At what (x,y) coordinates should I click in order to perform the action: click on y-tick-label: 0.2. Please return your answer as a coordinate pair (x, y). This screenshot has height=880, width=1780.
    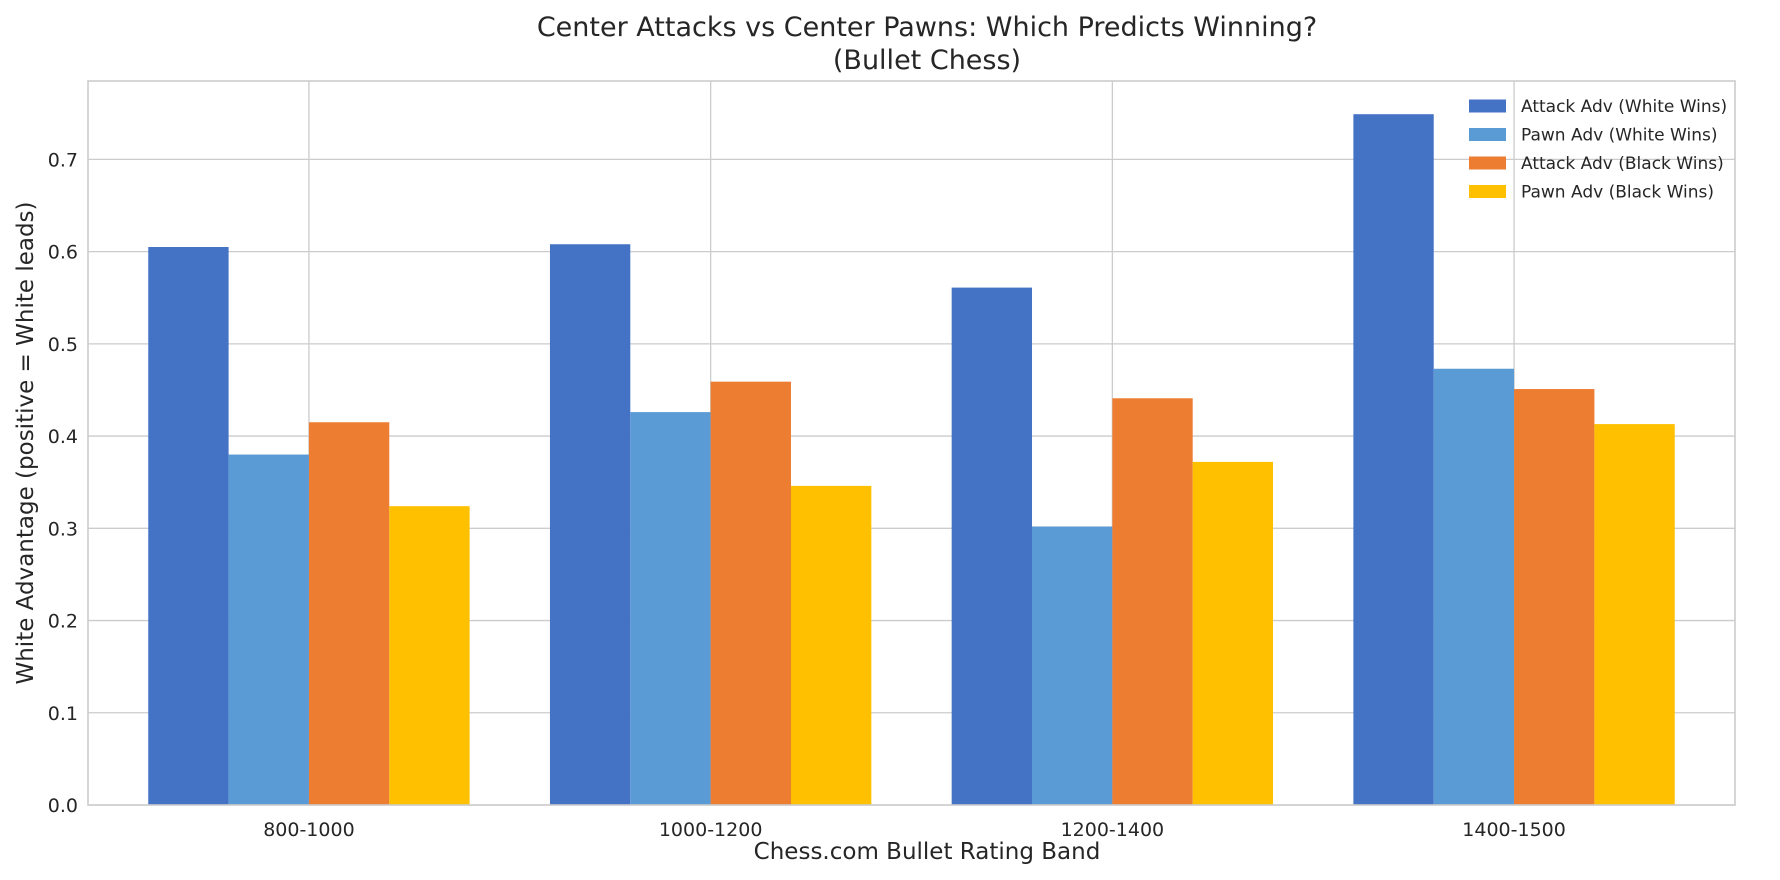
    Looking at the image, I should click on (63, 622).